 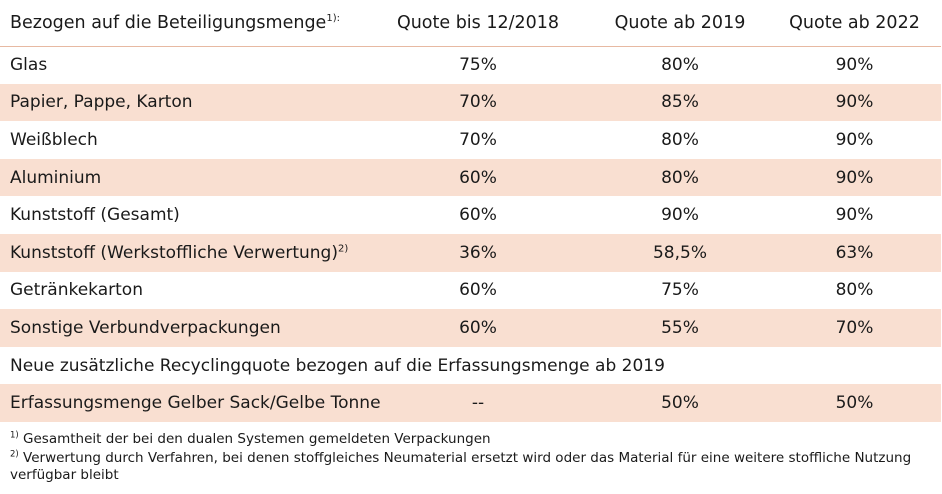 What do you see at coordinates (478, 403) in the screenshot?
I see `quote-2018: --` at bounding box center [478, 403].